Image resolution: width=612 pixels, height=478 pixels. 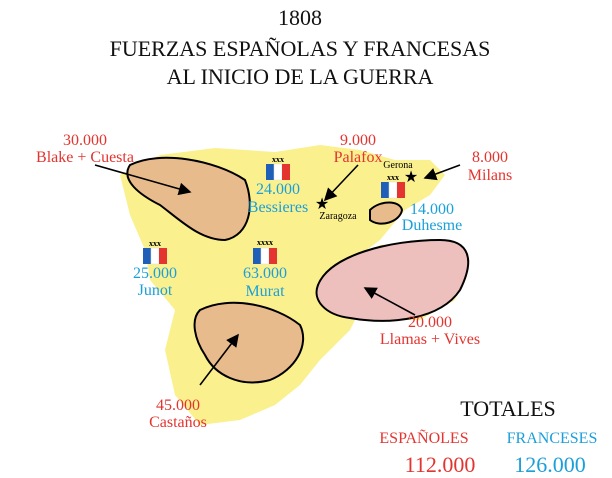 I want to click on commander: Junot, so click(x=155, y=290).